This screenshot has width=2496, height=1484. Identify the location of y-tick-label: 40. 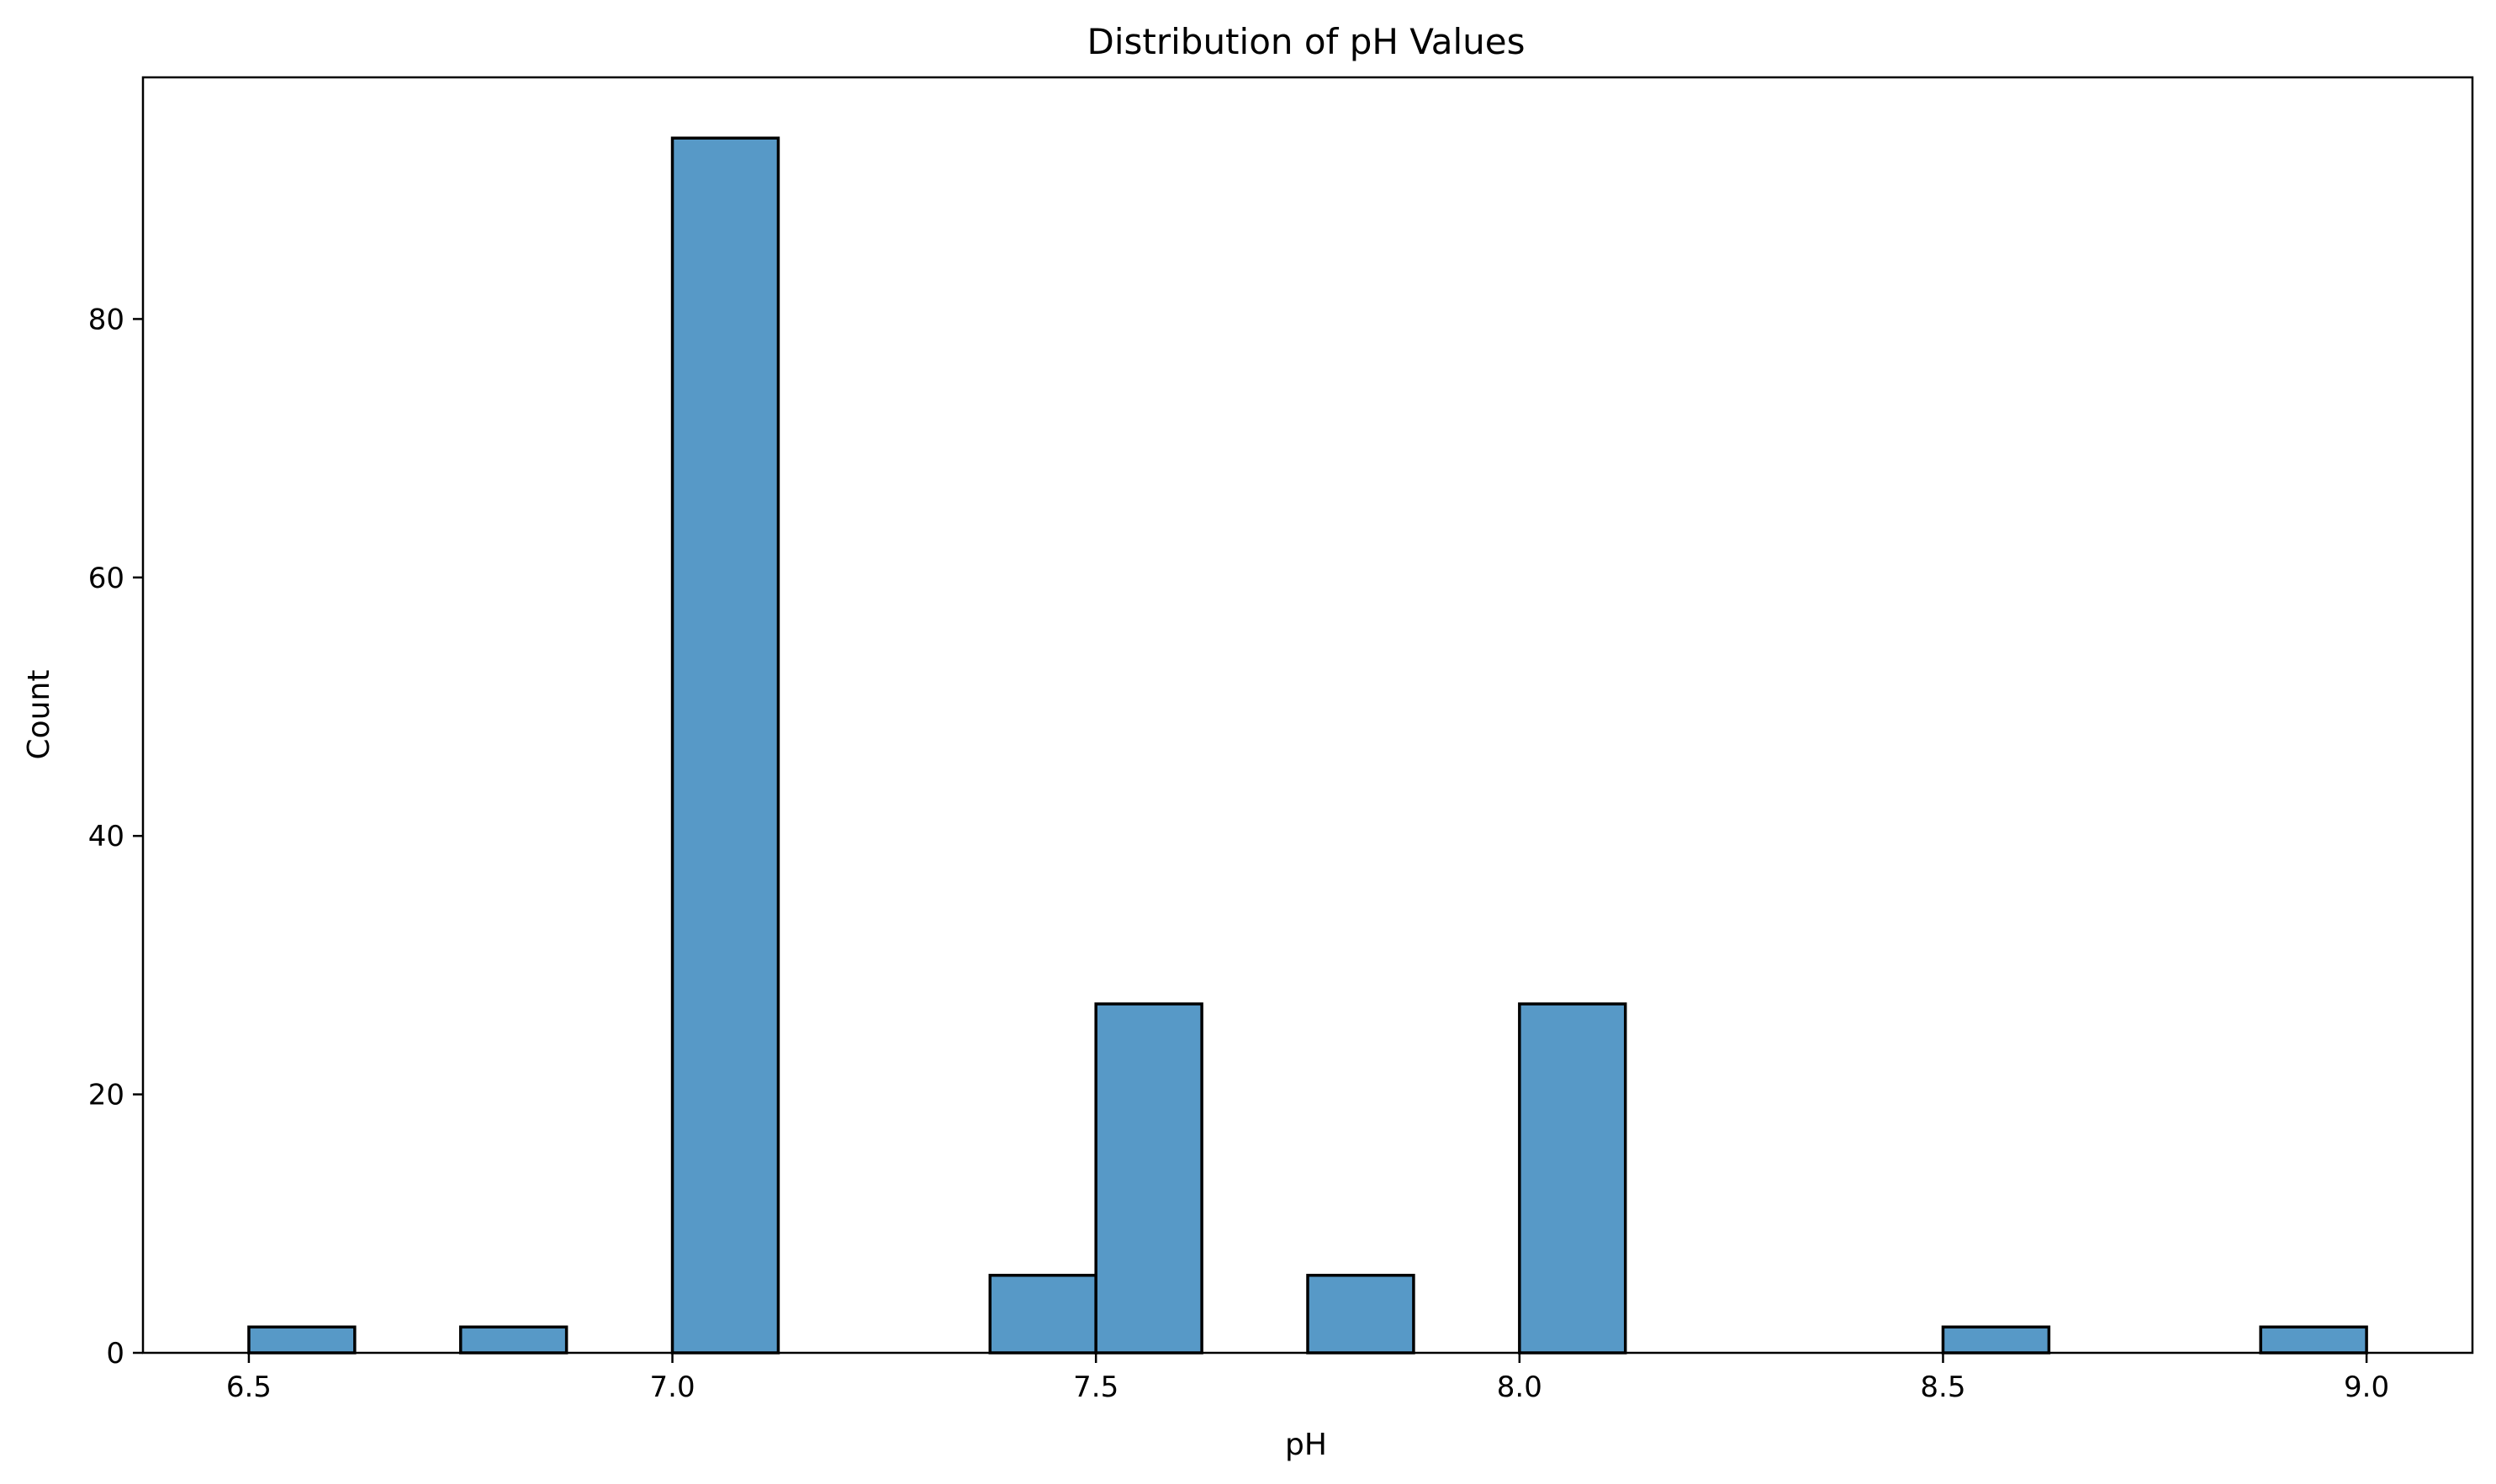
(106, 836).